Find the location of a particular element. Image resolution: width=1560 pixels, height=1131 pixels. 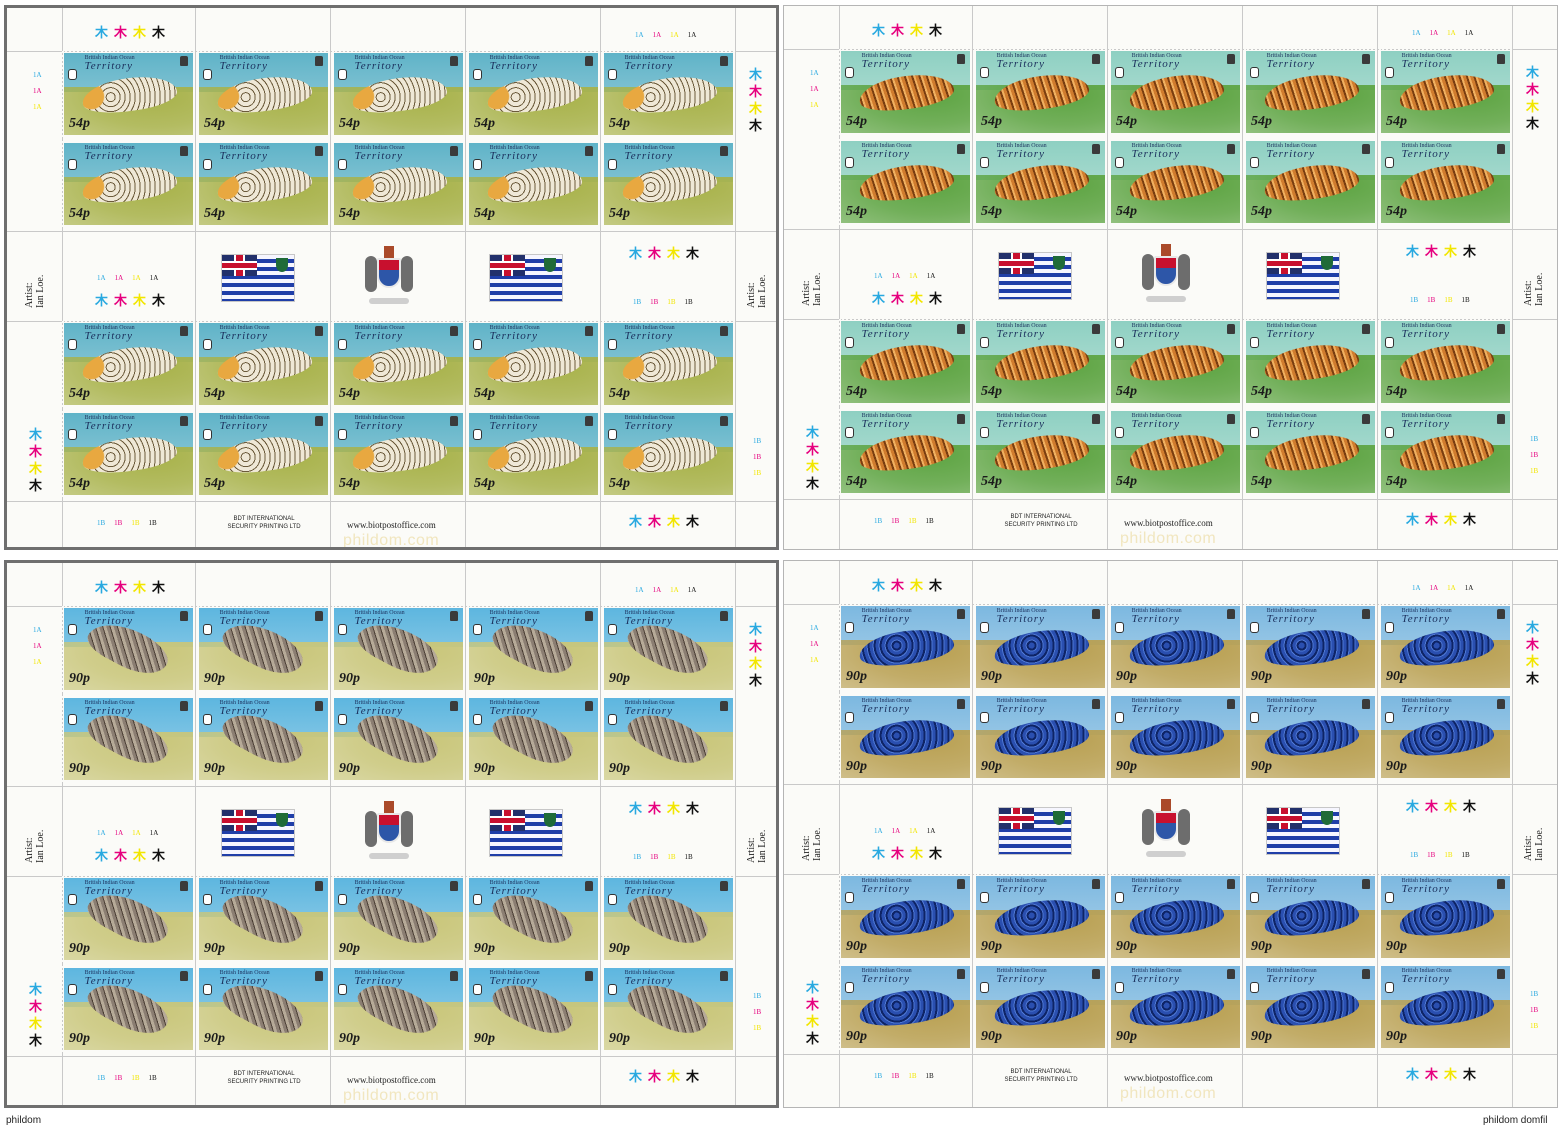

arms-shield is located at coordinates (1166, 826).